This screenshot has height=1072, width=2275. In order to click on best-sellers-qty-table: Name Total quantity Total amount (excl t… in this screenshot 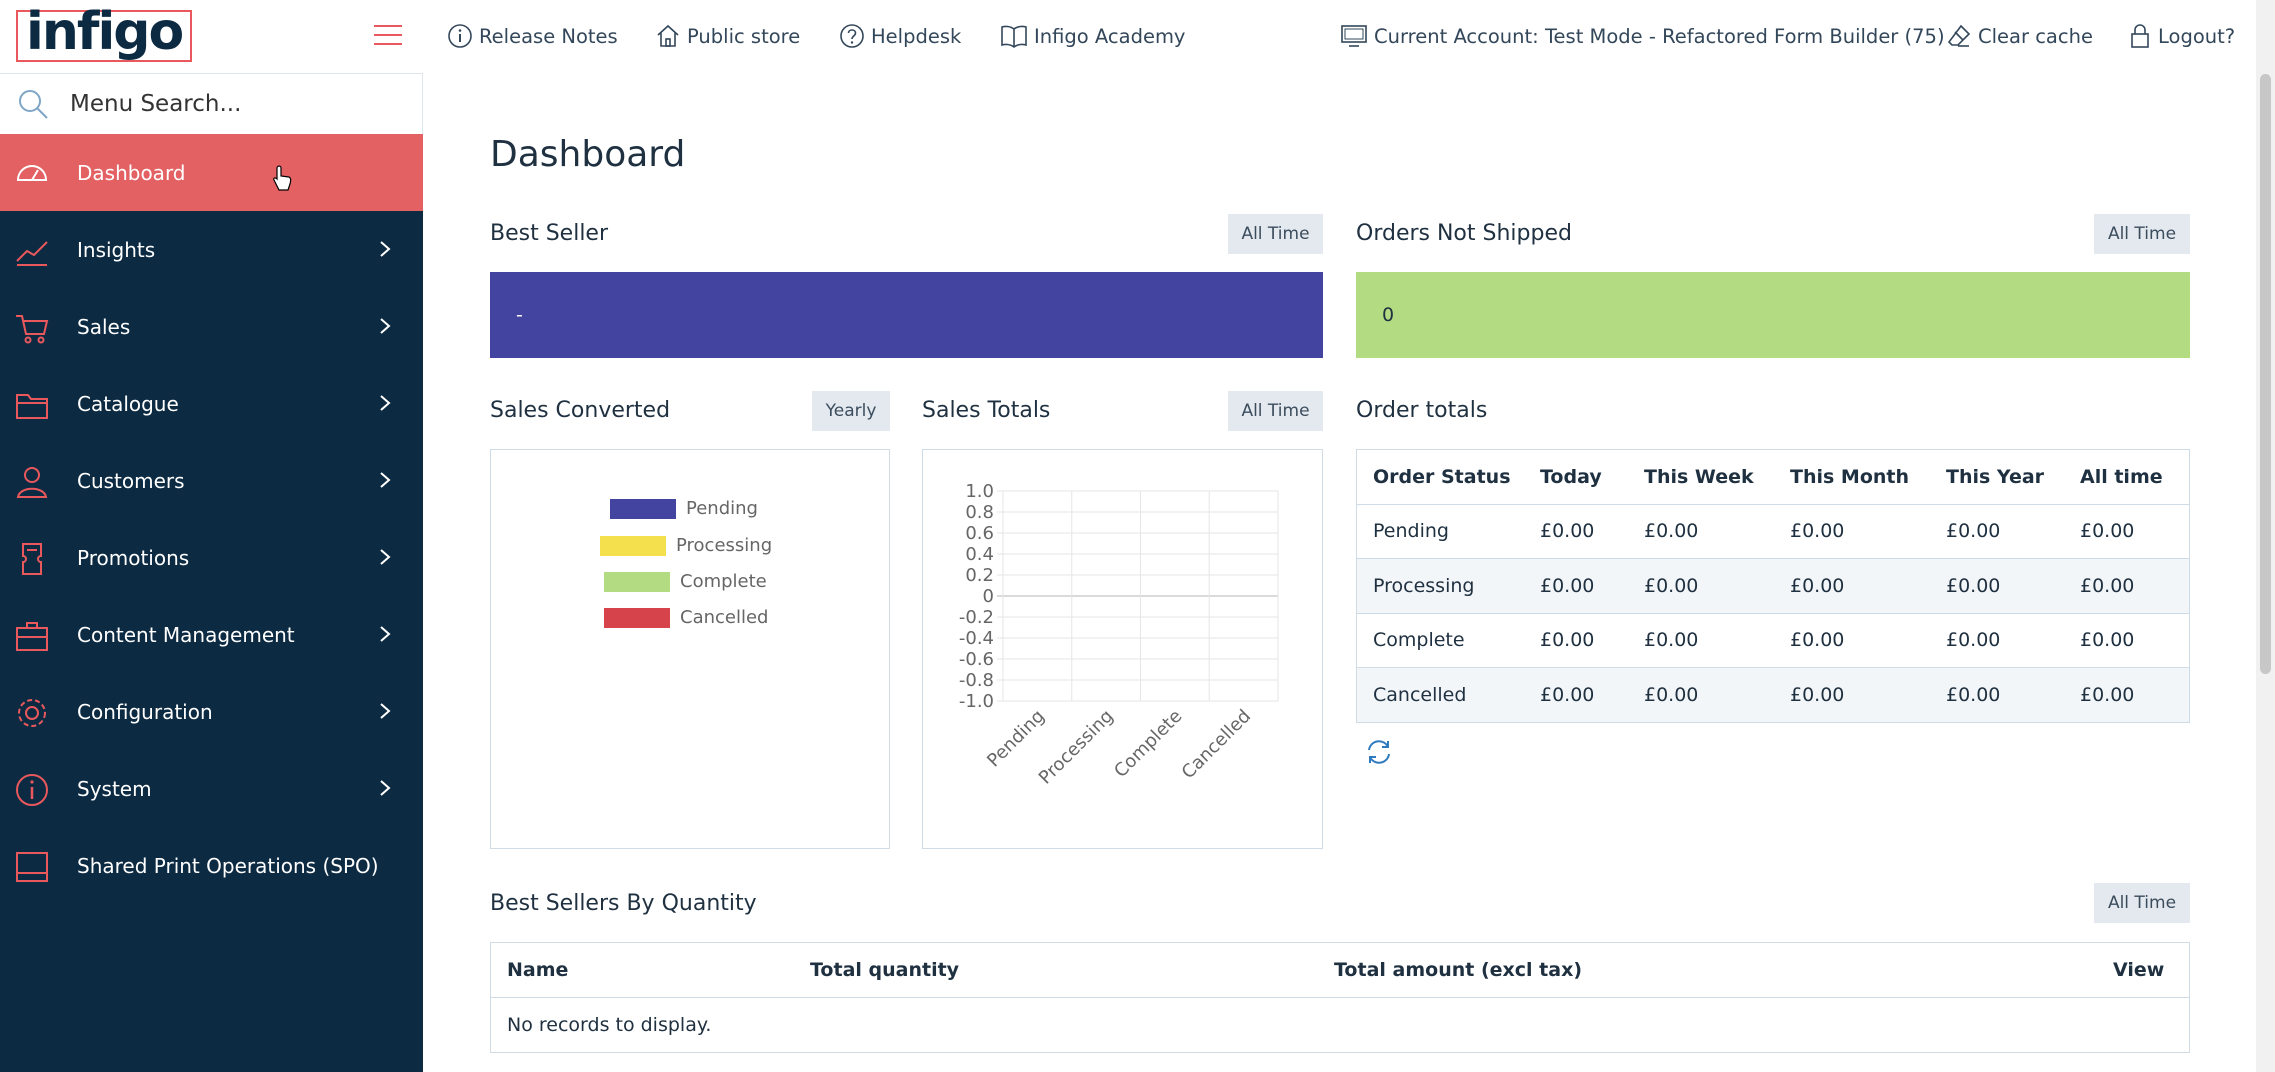, I will do `click(1340, 997)`.